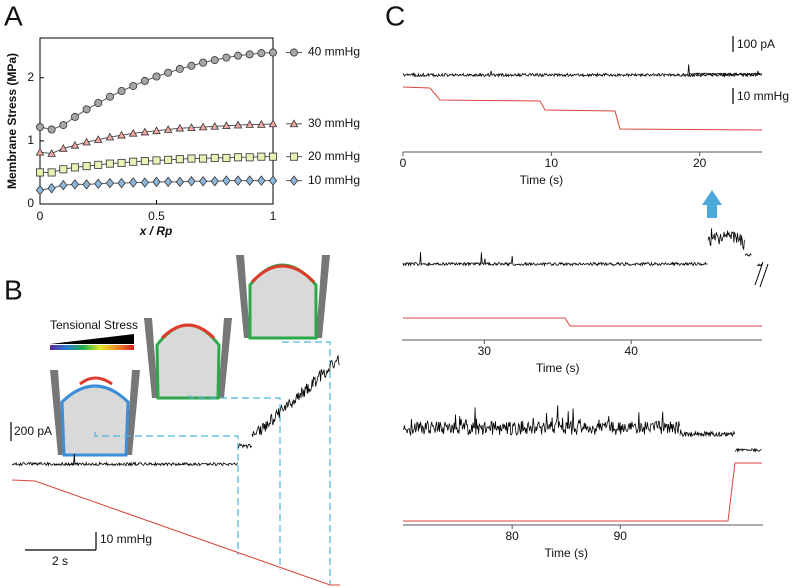  I want to click on scale-label: 200 pA, so click(33, 431).